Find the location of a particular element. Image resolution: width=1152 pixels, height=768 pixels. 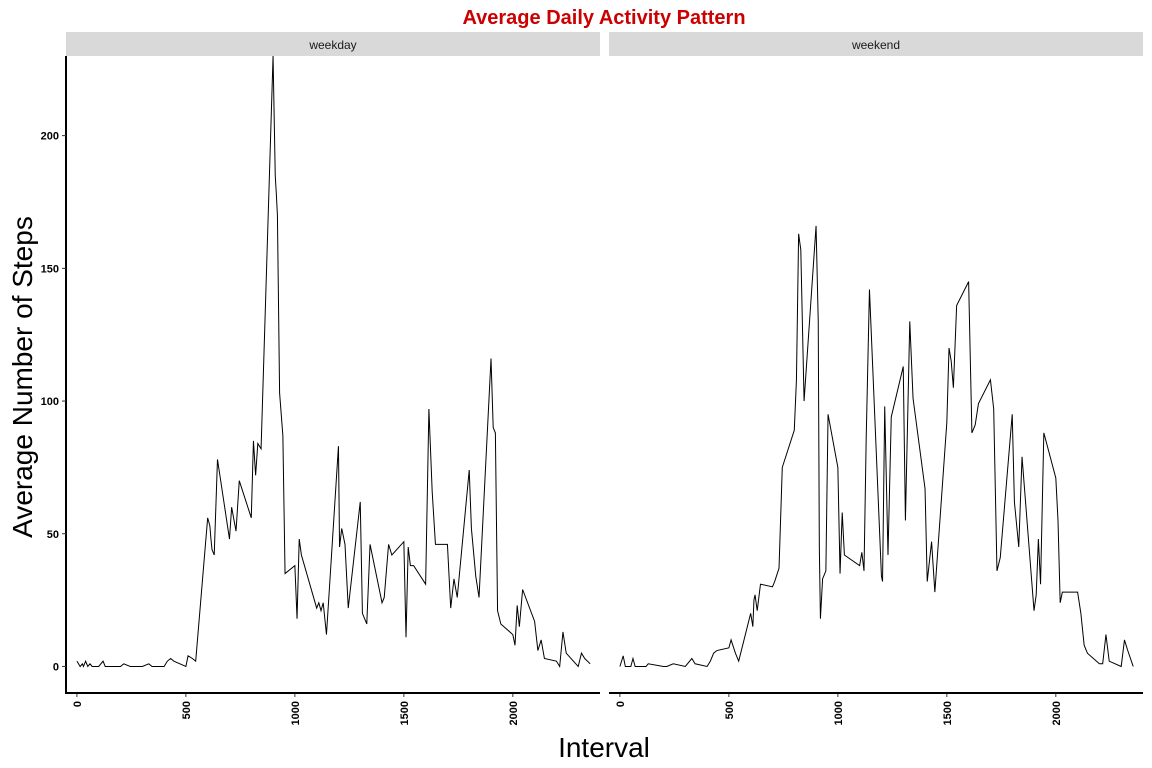

y-tick-label: 100 is located at coordinates (50, 402).